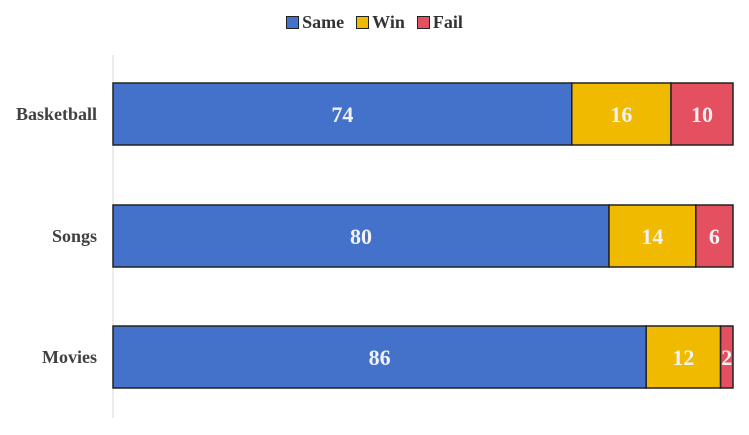  I want to click on bar-movies-win, so click(683, 357).